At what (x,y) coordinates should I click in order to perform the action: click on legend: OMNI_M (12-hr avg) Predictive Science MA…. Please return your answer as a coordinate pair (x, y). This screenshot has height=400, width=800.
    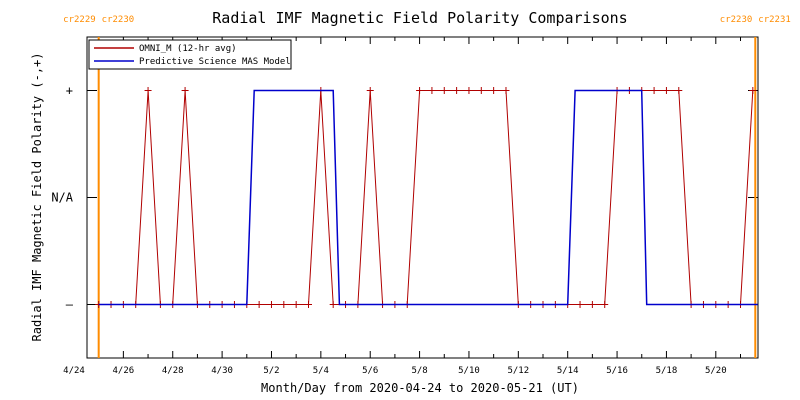
    Looking at the image, I should click on (190, 54).